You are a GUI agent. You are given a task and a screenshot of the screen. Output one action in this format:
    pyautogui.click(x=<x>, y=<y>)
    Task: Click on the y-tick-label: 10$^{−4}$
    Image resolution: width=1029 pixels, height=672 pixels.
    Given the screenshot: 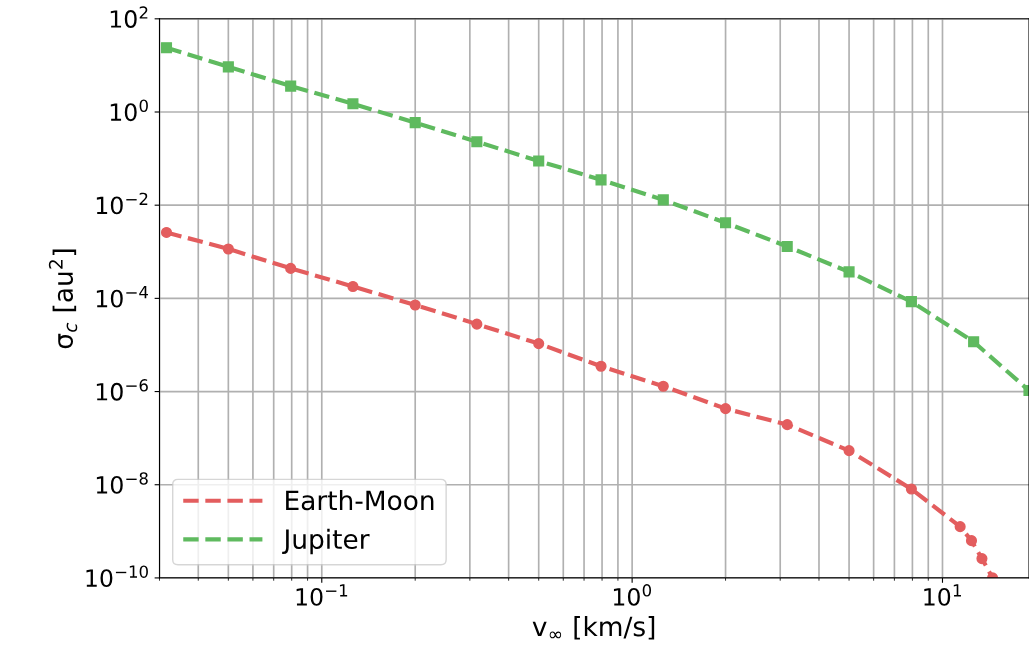 What is the action you would take?
    pyautogui.click(x=122, y=297)
    